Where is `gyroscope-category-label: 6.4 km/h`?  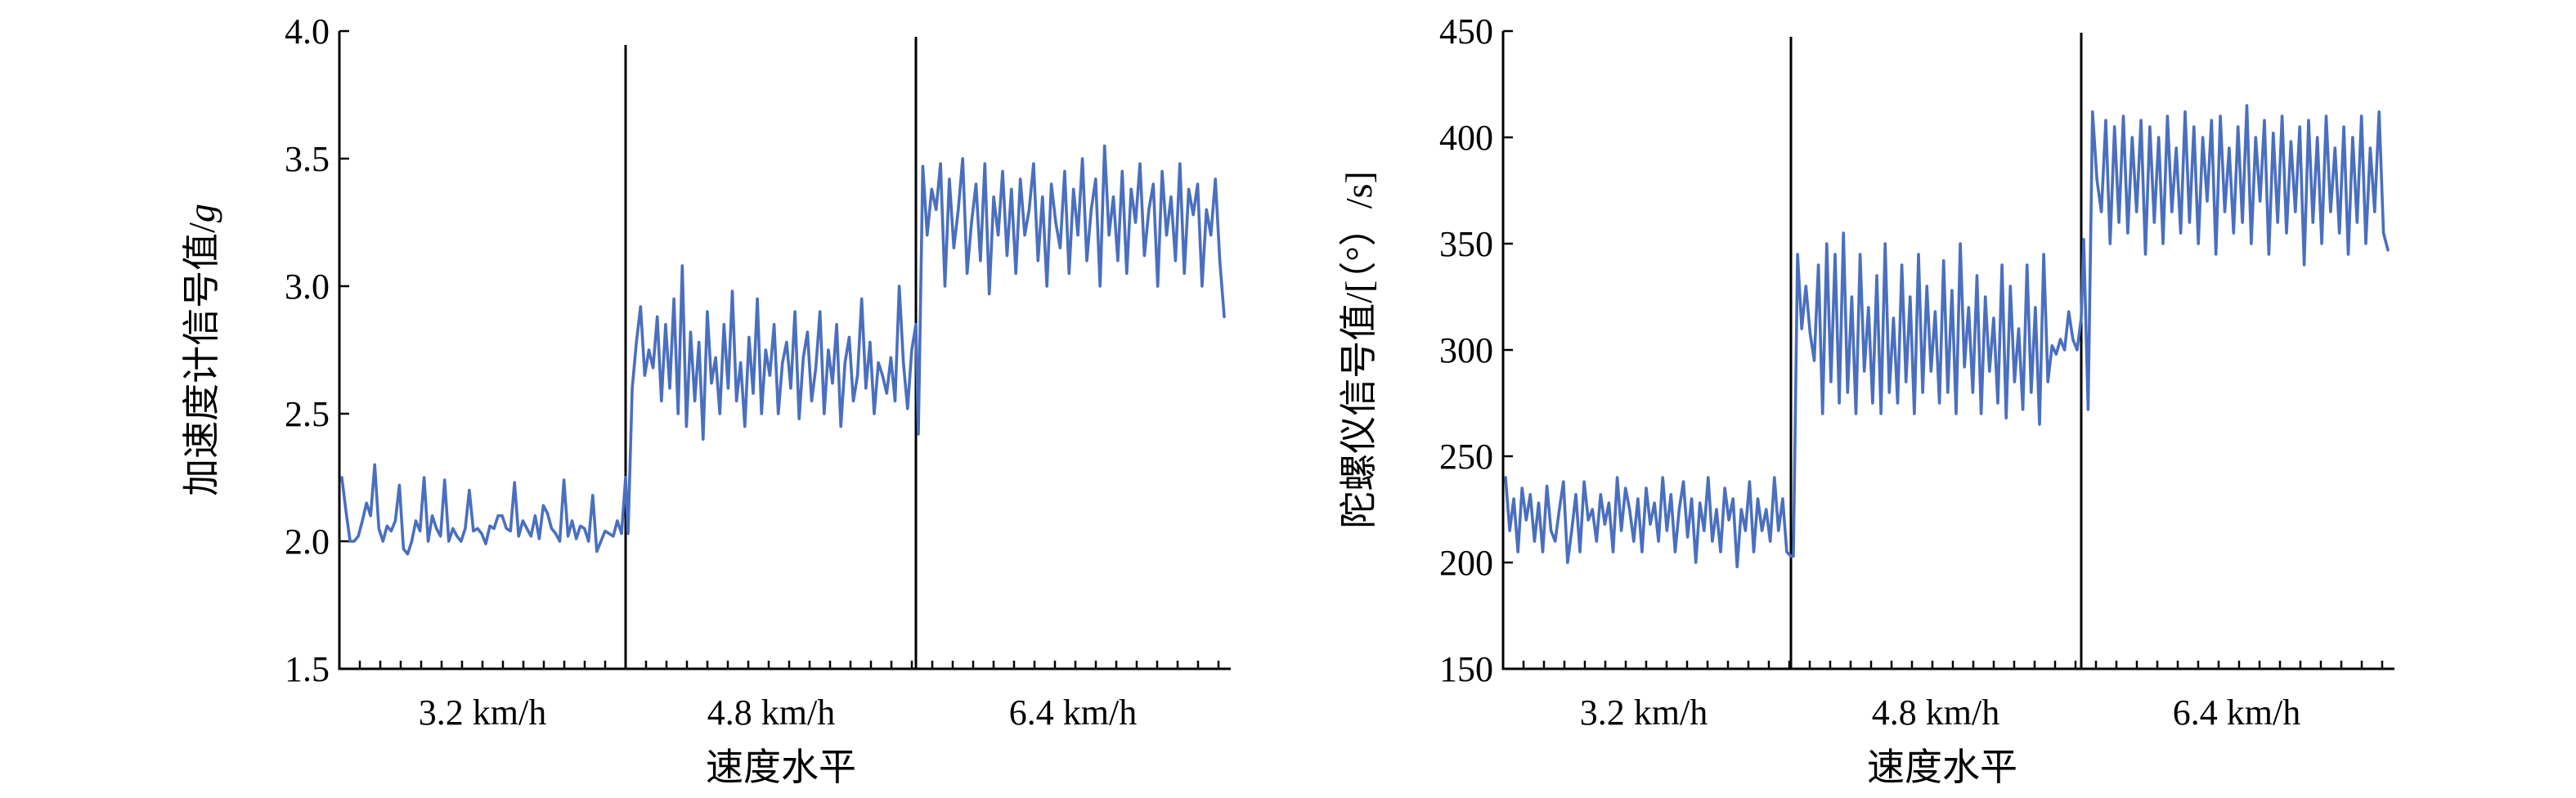
gyroscope-category-label: 6.4 km/h is located at coordinates (2237, 713).